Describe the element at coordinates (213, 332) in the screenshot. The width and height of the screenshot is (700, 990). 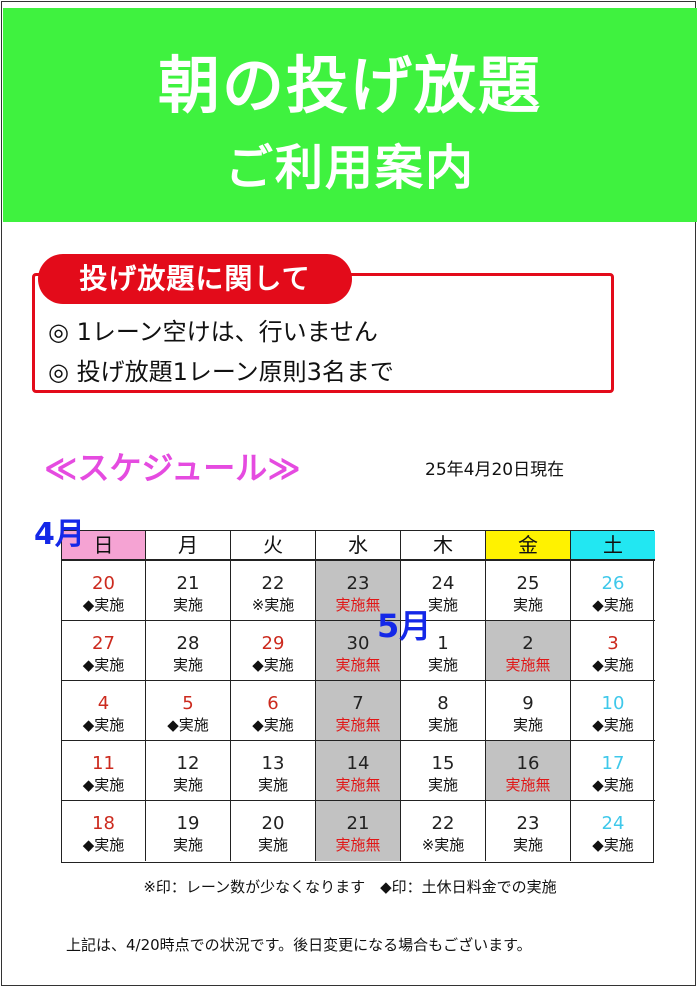
I see `rule-item: ◎ 1レーン空けは、行いません` at that location.